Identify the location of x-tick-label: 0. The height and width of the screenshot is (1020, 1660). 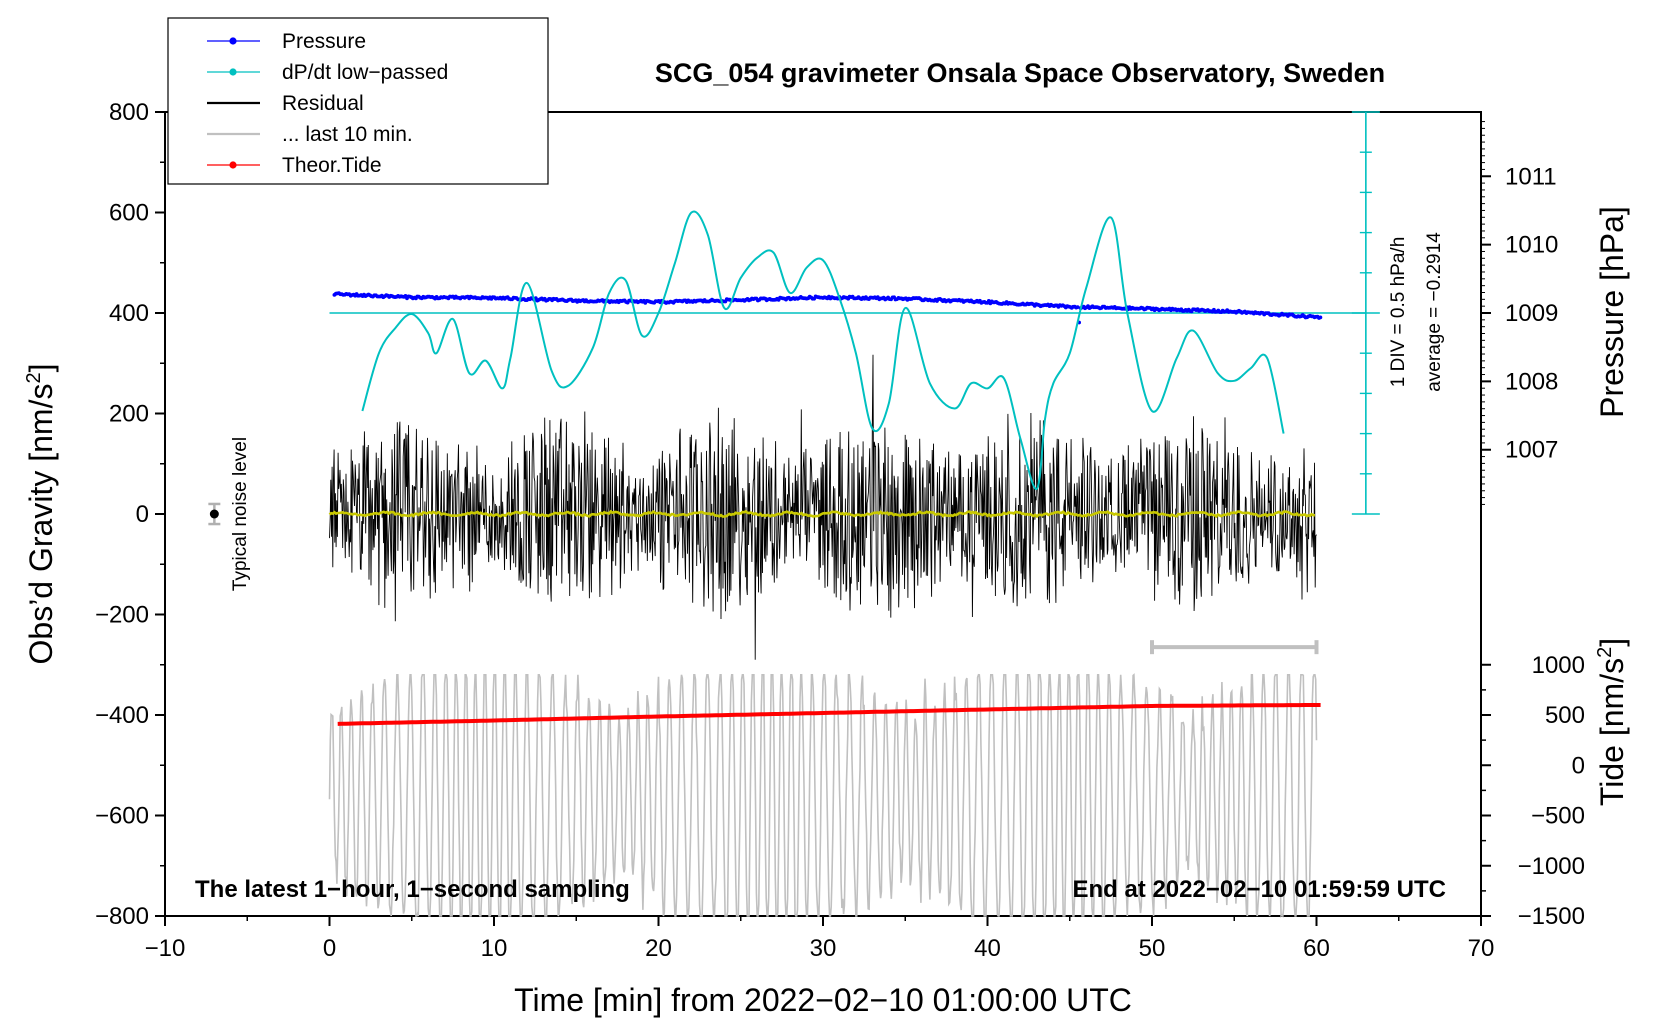
(329, 948).